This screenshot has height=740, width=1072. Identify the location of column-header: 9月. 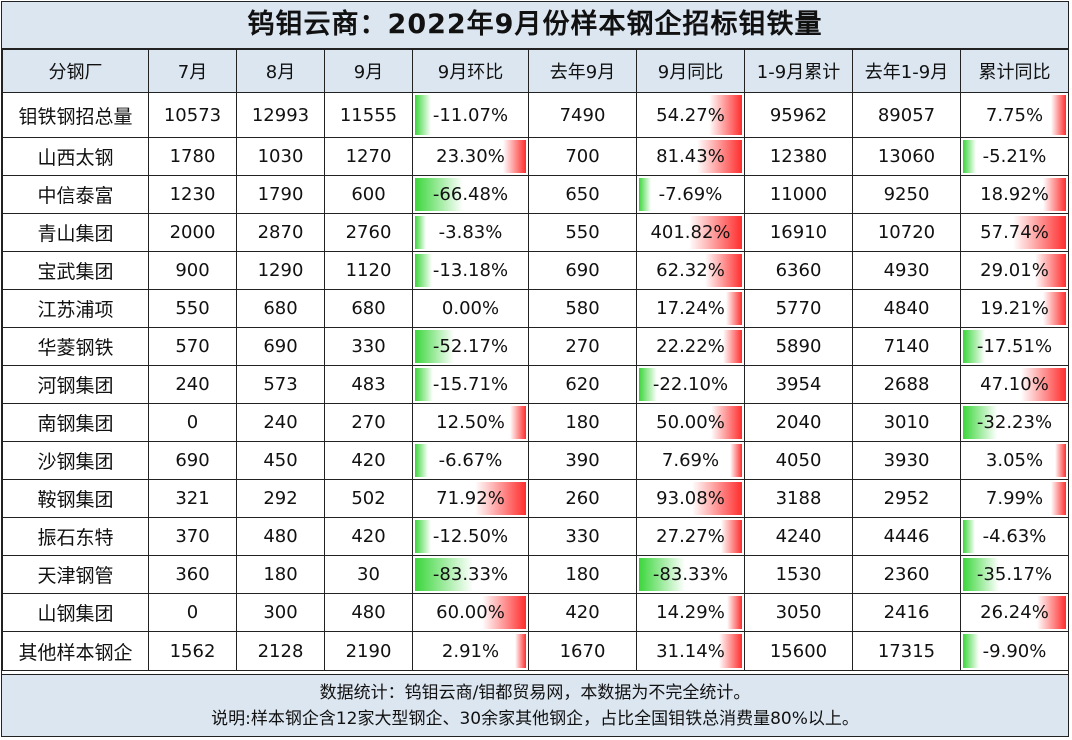
(368, 71).